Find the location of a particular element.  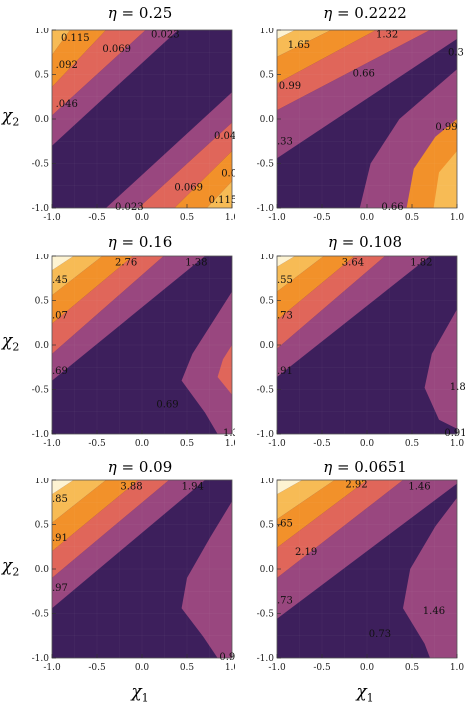

contour-label: 0.91 is located at coordinates (454, 433).